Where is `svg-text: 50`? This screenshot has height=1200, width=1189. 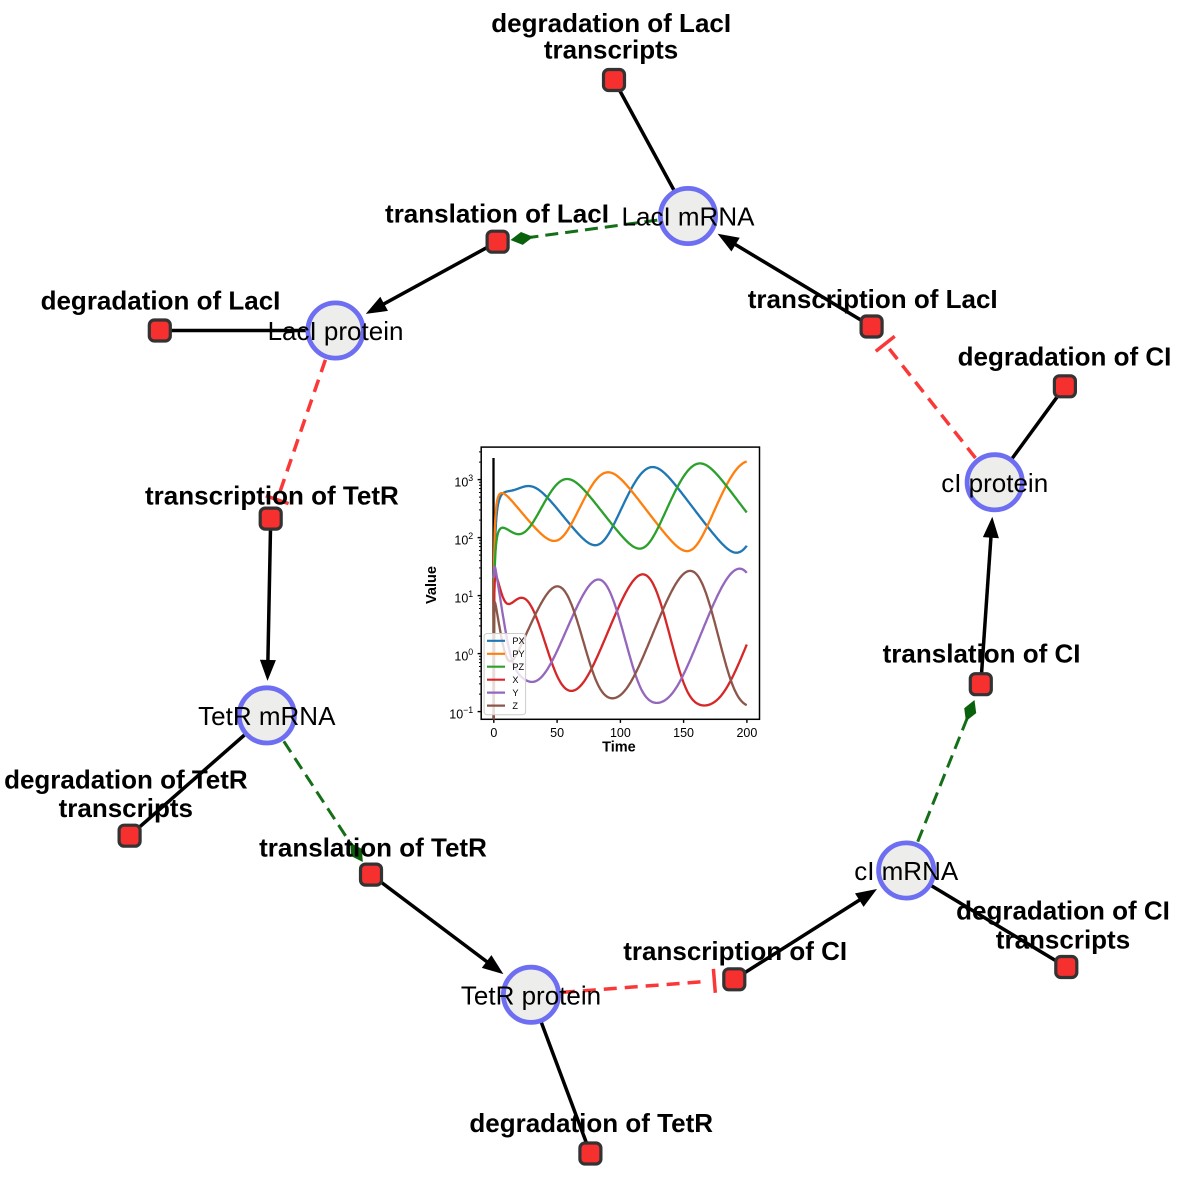 svg-text: 50 is located at coordinates (557, 733).